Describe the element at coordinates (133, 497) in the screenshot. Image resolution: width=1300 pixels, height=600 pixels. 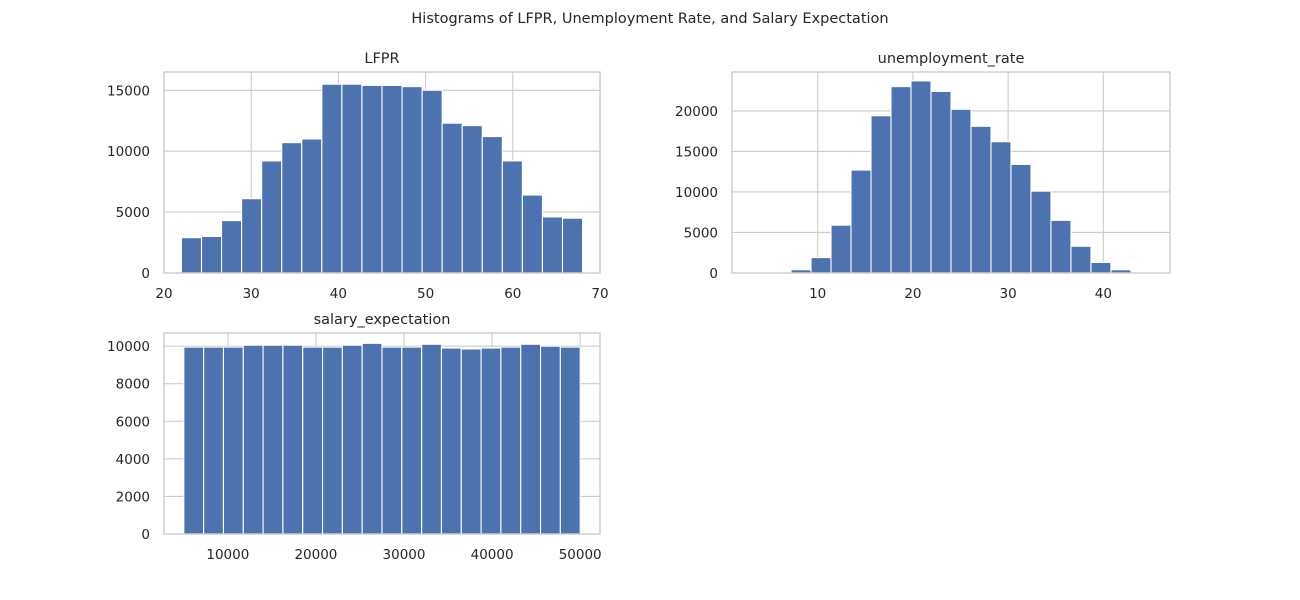
I see `salary-expectation-y-tick-label: 2000` at that location.